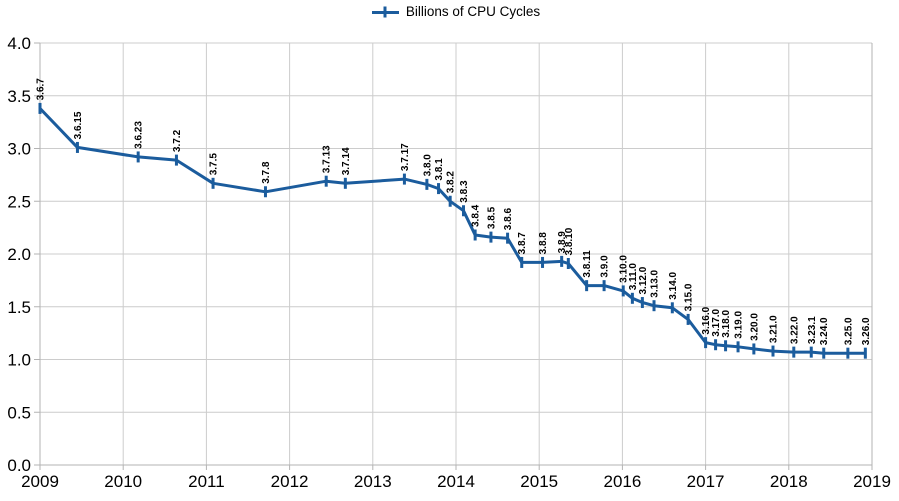  What do you see at coordinates (19, 43) in the screenshot?
I see `y-tick-label: 4.0` at bounding box center [19, 43].